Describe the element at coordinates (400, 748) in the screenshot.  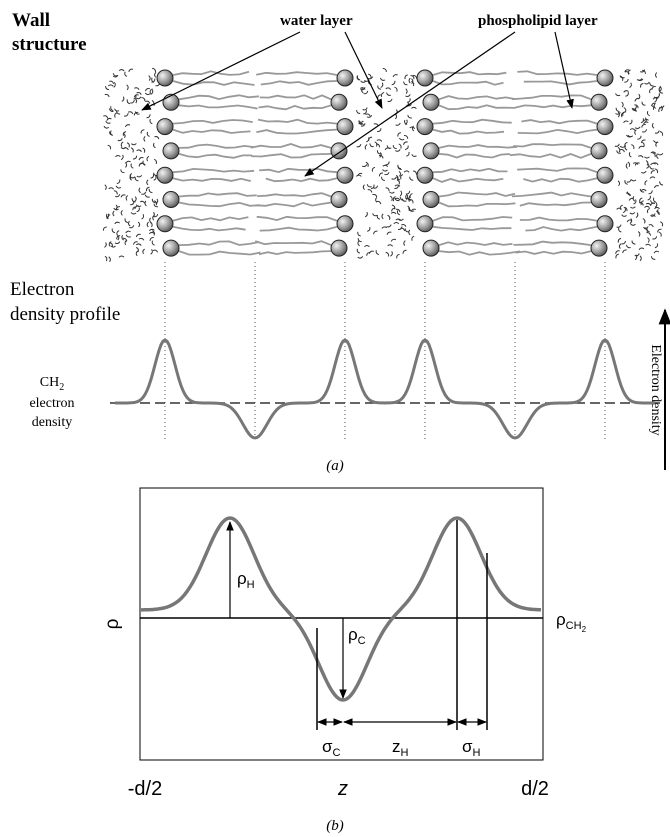
I see `z-h-label: zH` at that location.